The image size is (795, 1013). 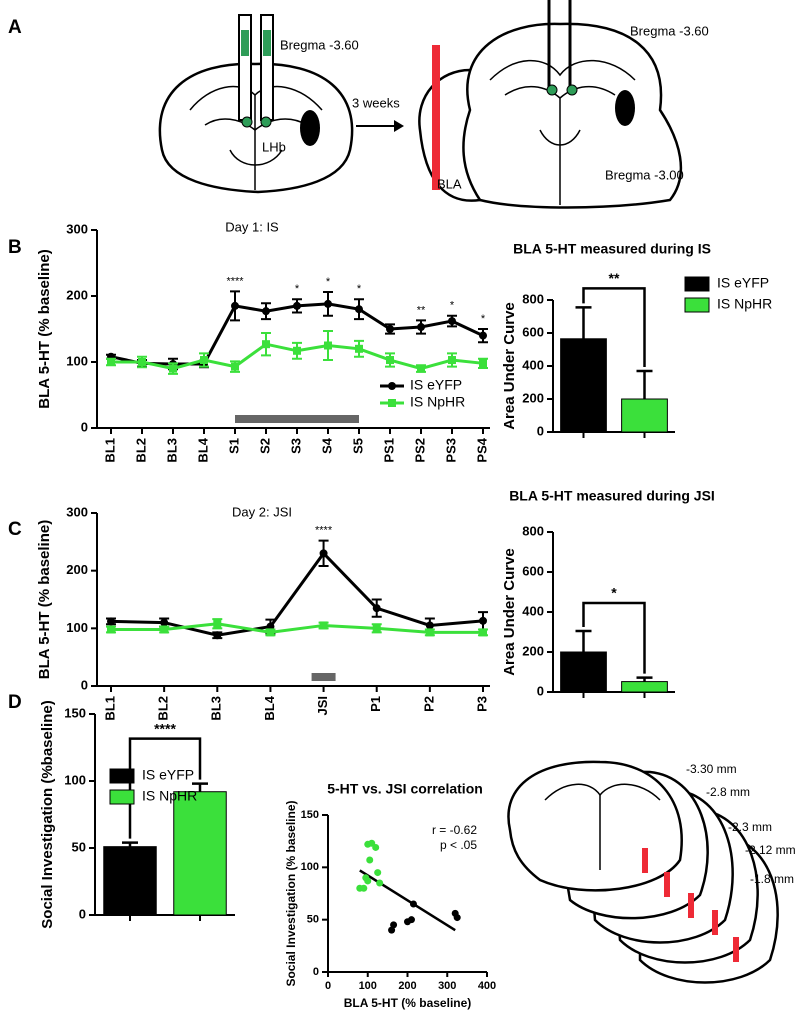 I want to click on annotation: r = -0.62, so click(x=454, y=830).